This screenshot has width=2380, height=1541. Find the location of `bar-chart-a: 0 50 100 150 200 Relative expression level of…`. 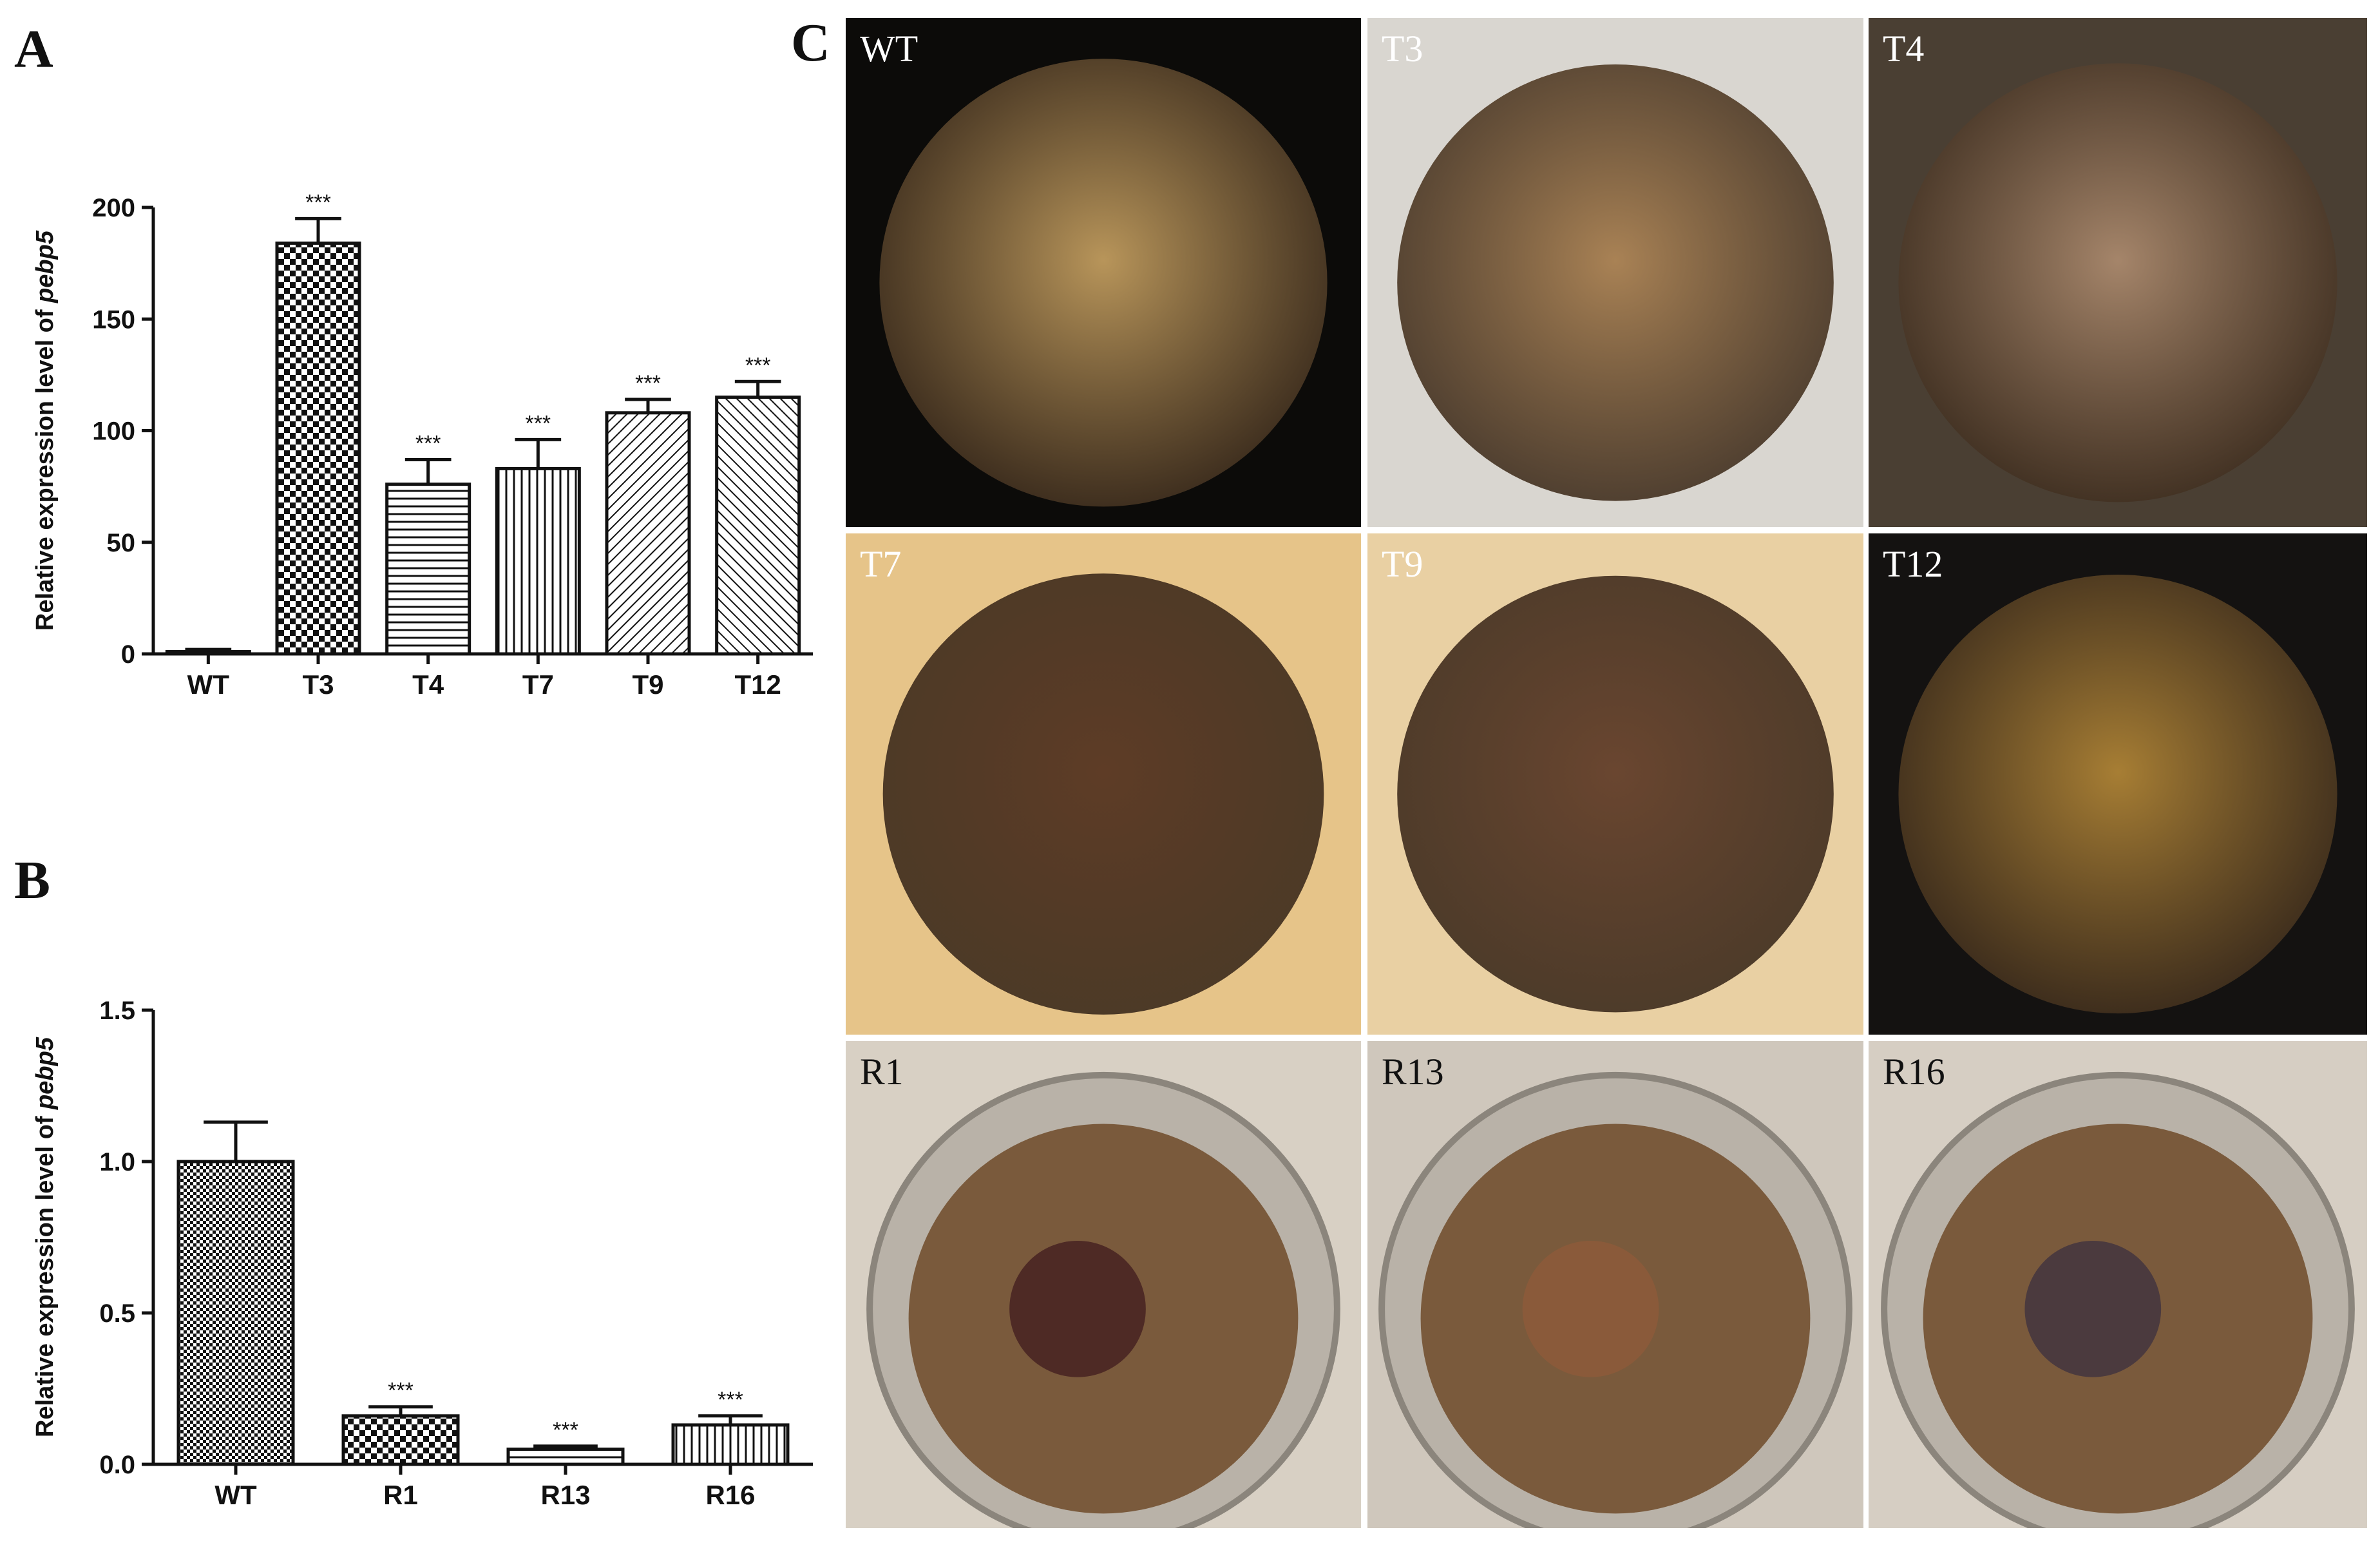

bar-chart-a: 0 50 100 150 200 Relative expression level of… is located at coordinates (422, 445).